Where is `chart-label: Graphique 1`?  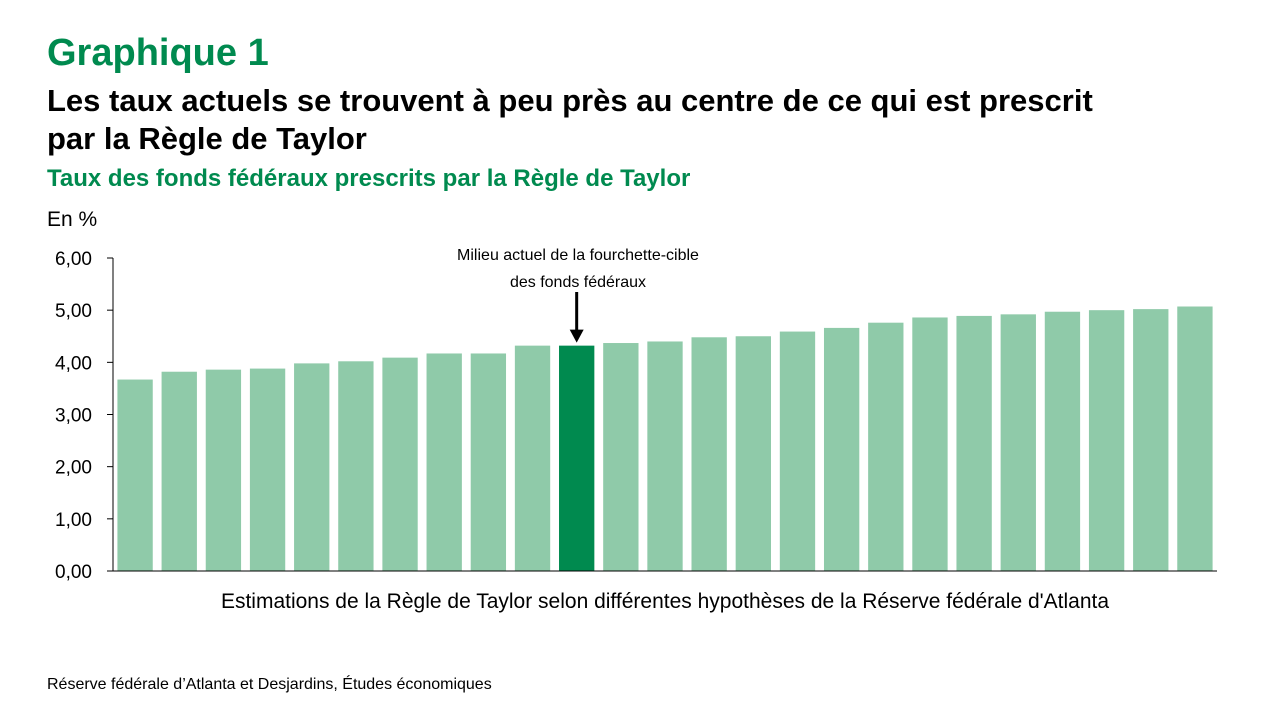
chart-label: Graphique 1 is located at coordinates (158, 53).